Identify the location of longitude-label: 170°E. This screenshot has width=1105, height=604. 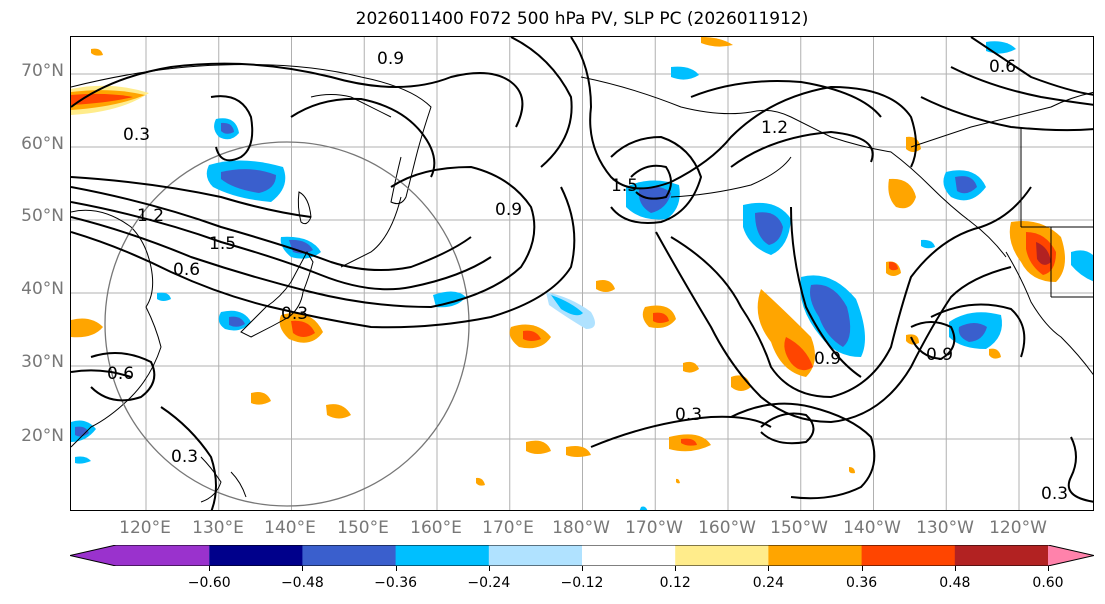
(508, 528).